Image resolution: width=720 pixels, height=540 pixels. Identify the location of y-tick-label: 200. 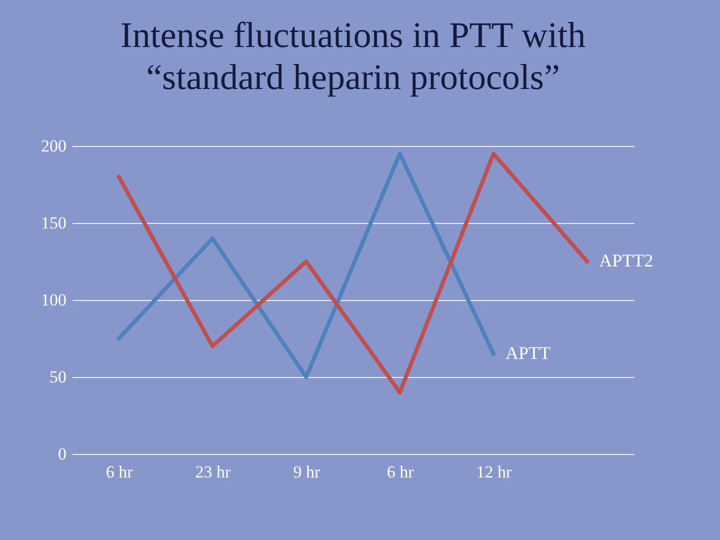
(53, 146).